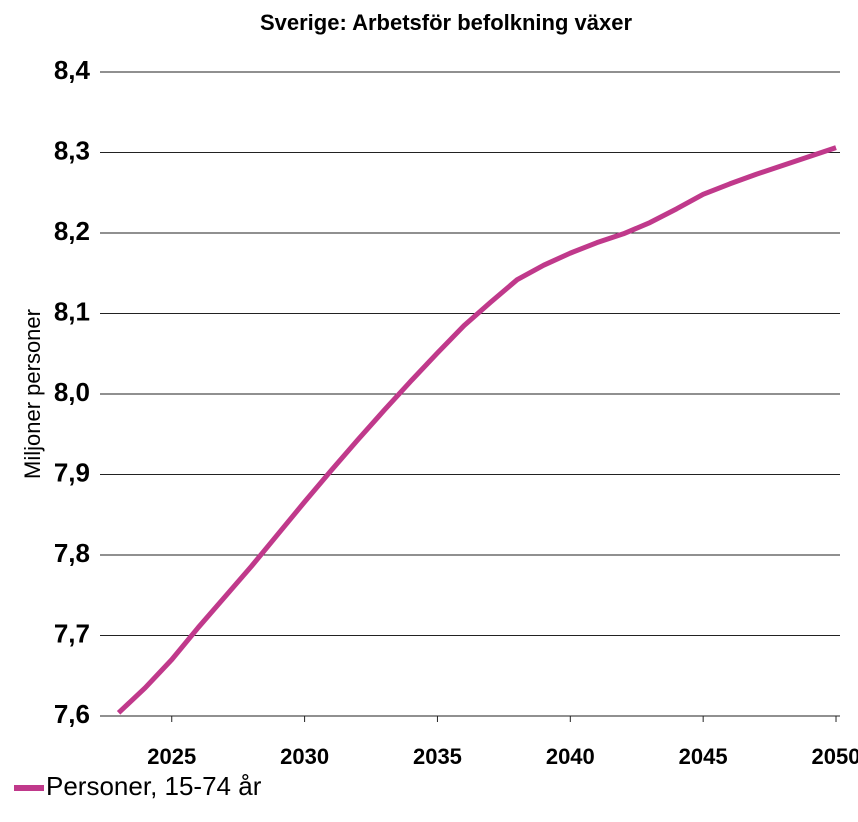  What do you see at coordinates (72, 633) in the screenshot?
I see `y-tick-label: 7,7` at bounding box center [72, 633].